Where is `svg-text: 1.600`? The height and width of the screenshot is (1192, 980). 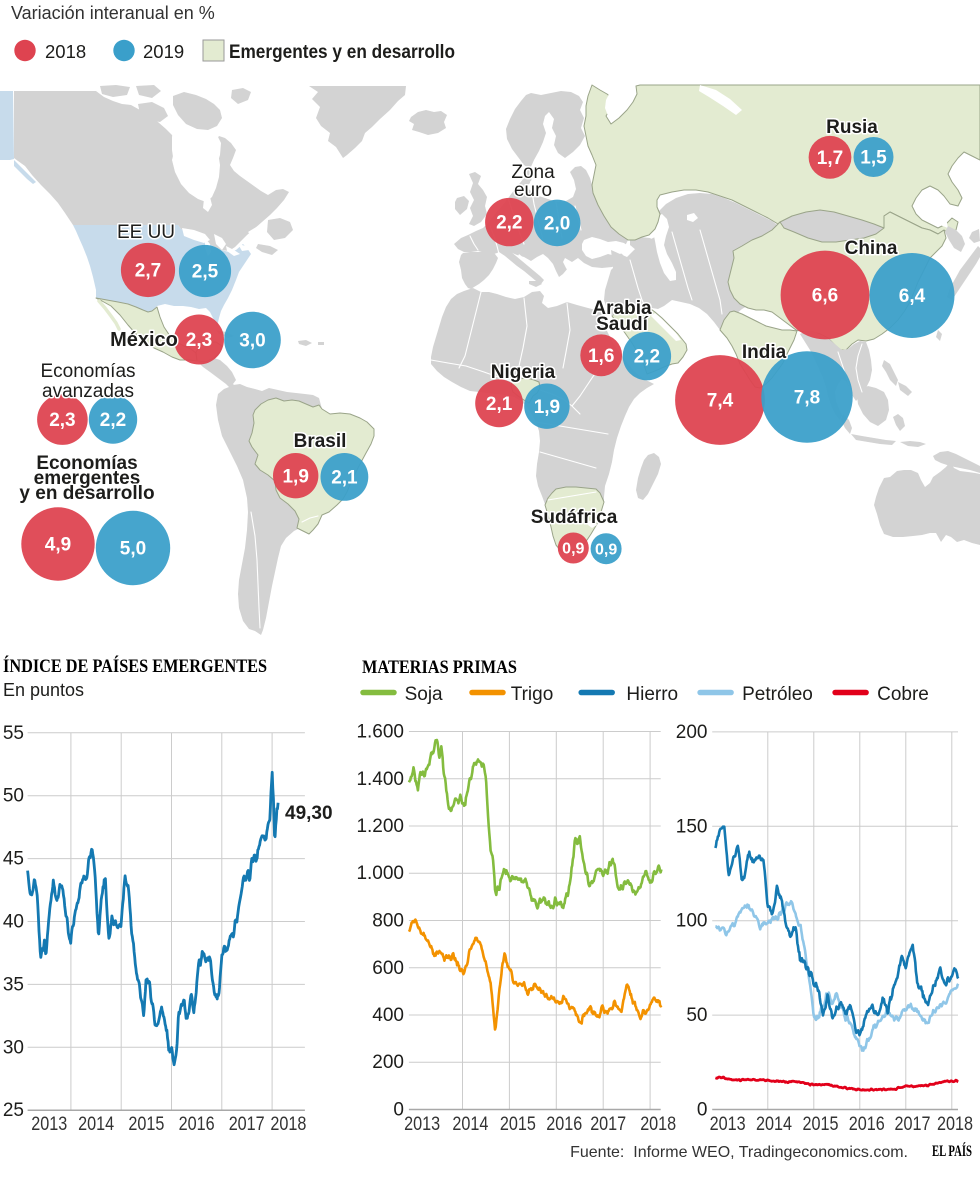 svg-text: 1.600 is located at coordinates (380, 732).